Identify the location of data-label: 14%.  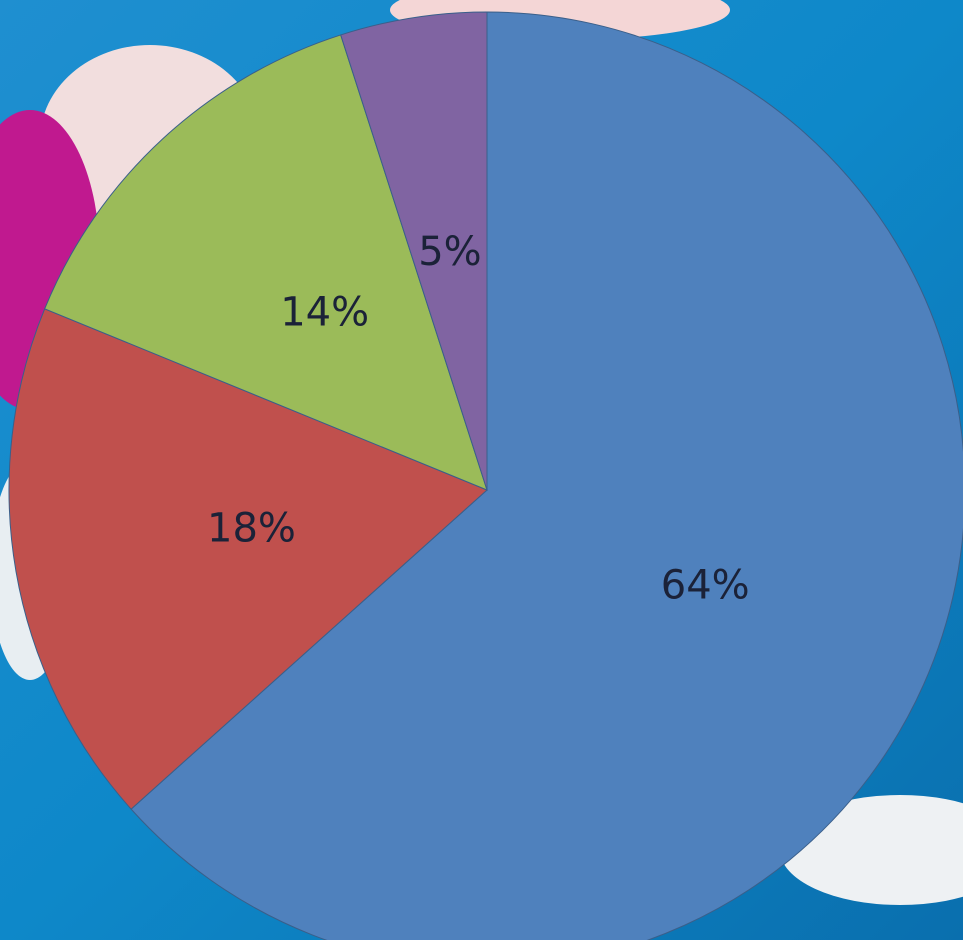
(324, 313).